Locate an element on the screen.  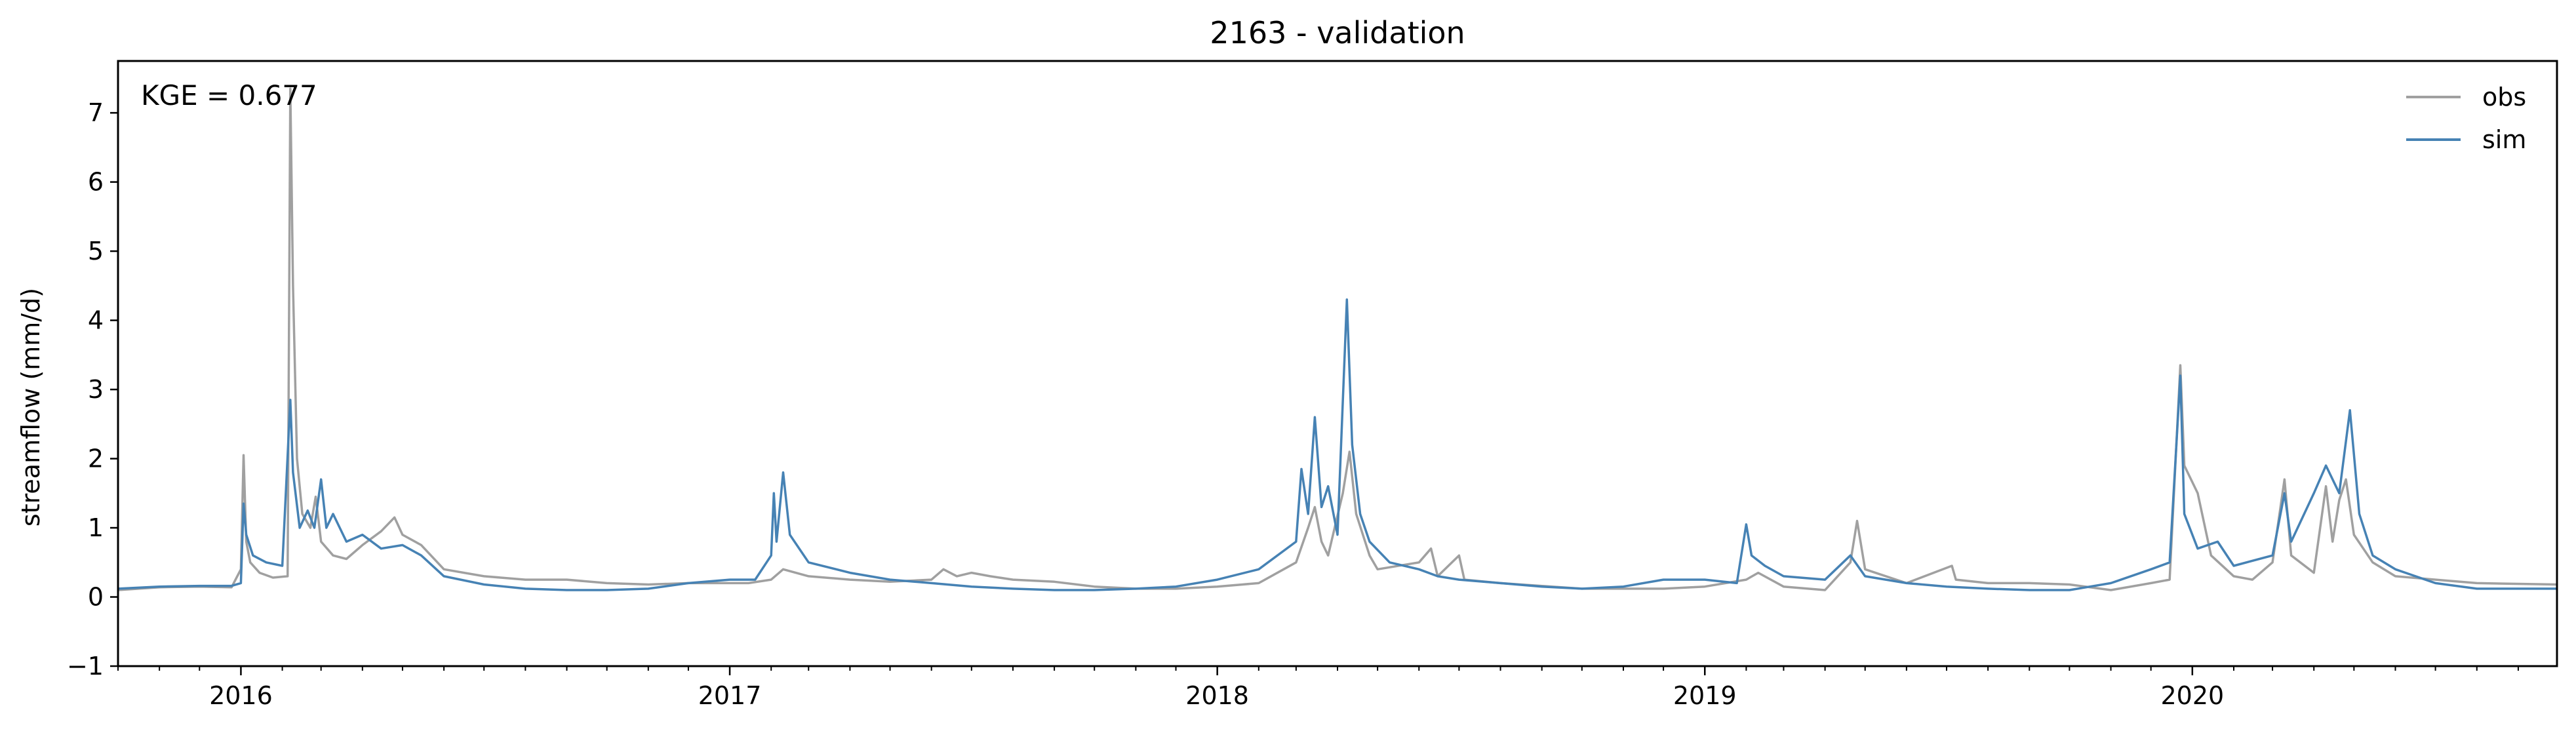
y-axis-title: streamflow (mm/d) is located at coordinates (30, 407).